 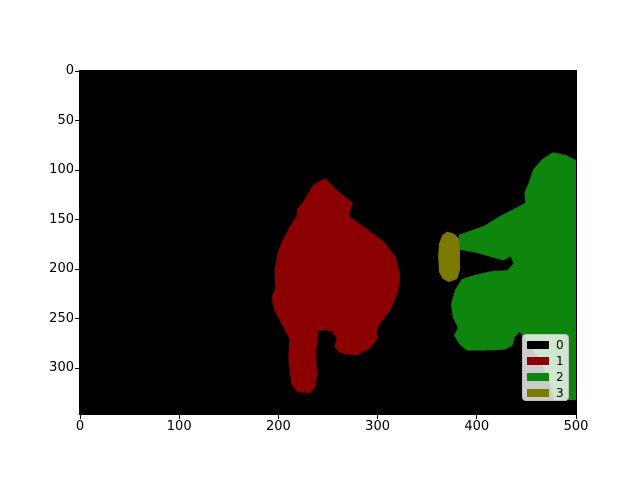 What do you see at coordinates (65, 120) in the screenshot?
I see `y-tick-label: 50` at bounding box center [65, 120].